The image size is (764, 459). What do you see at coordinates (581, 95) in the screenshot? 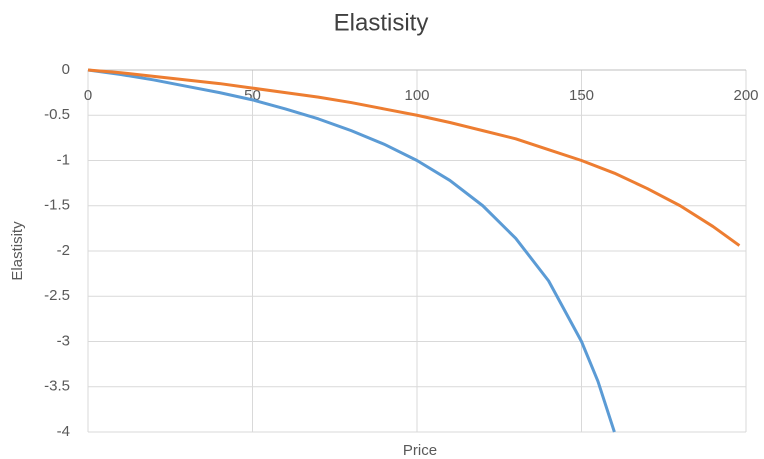
I see `x-tick-label: 150` at bounding box center [581, 95].